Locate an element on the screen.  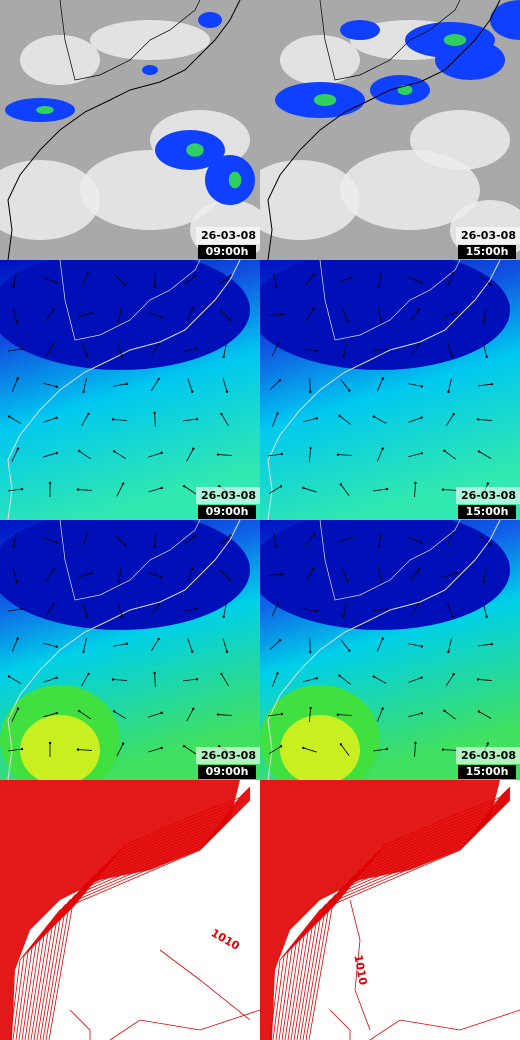
map-panel: 26-03-08 15:00h is located at coordinates (390, 650).